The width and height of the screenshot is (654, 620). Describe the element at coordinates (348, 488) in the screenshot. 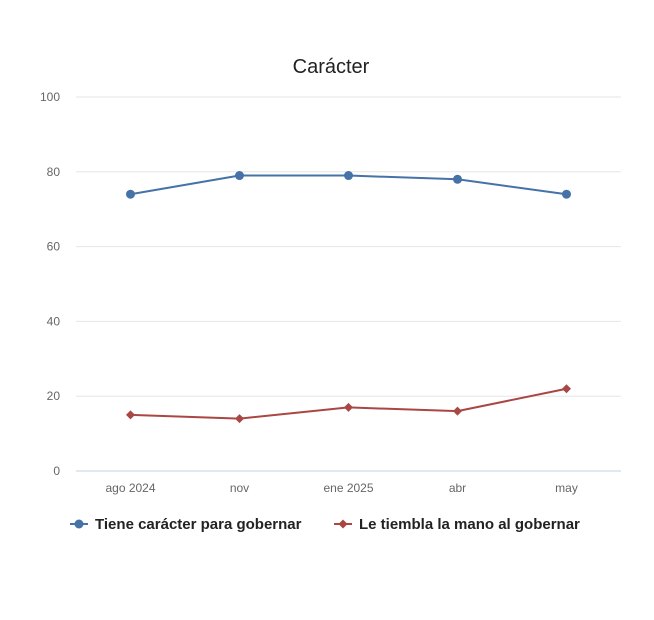

I see `x-tick-label: ene 2025` at that location.